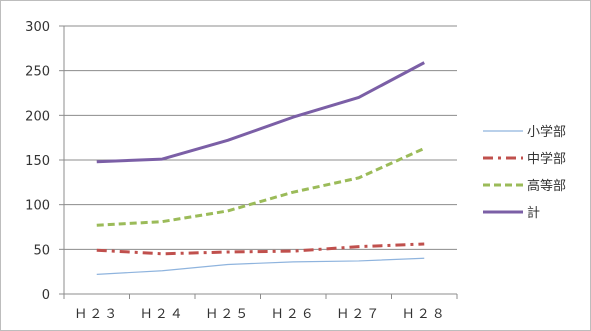 Image resolution: width=591 pixels, height=331 pixels. I want to click on y-axis-tick-labels: 0 50 100 150 200 250 300, so click(37, 161).